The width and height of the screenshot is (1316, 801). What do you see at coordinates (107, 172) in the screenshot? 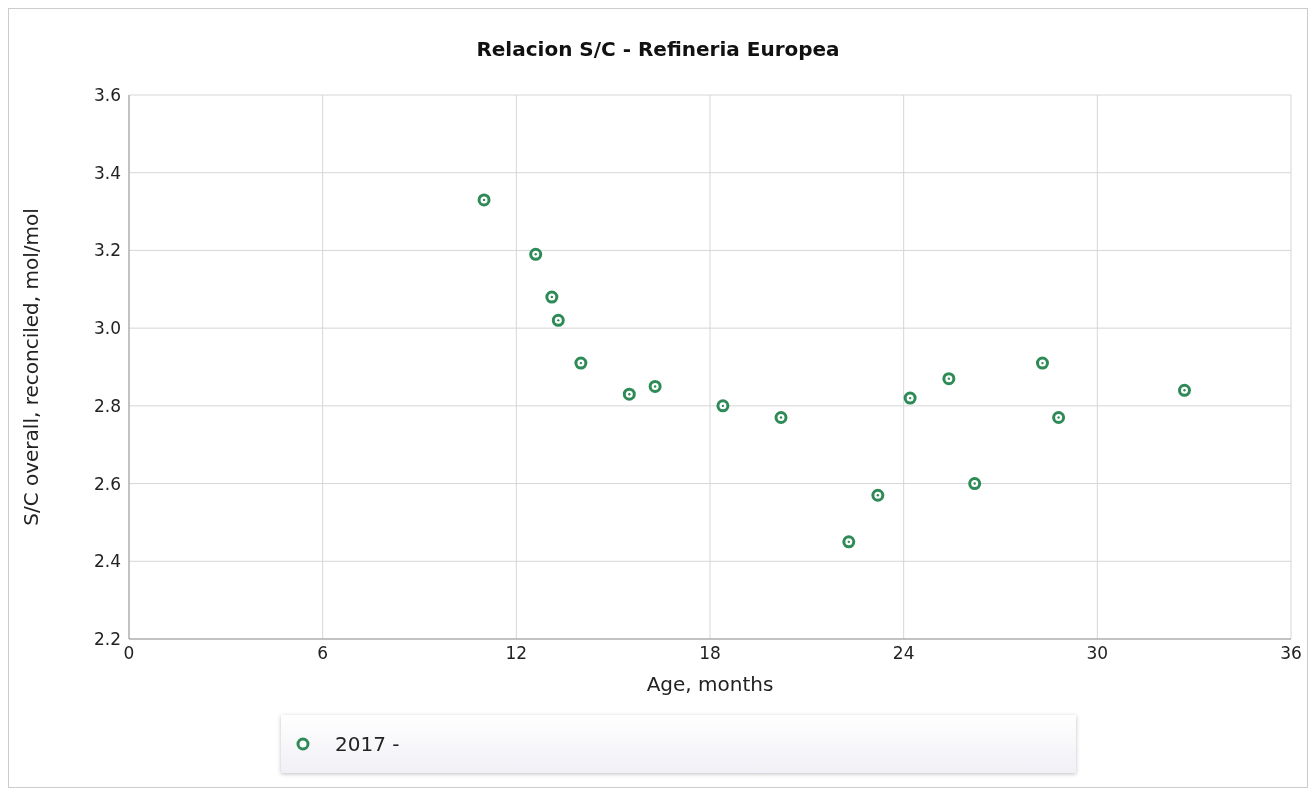
I see `y-tick-label: 3.4` at bounding box center [107, 172].